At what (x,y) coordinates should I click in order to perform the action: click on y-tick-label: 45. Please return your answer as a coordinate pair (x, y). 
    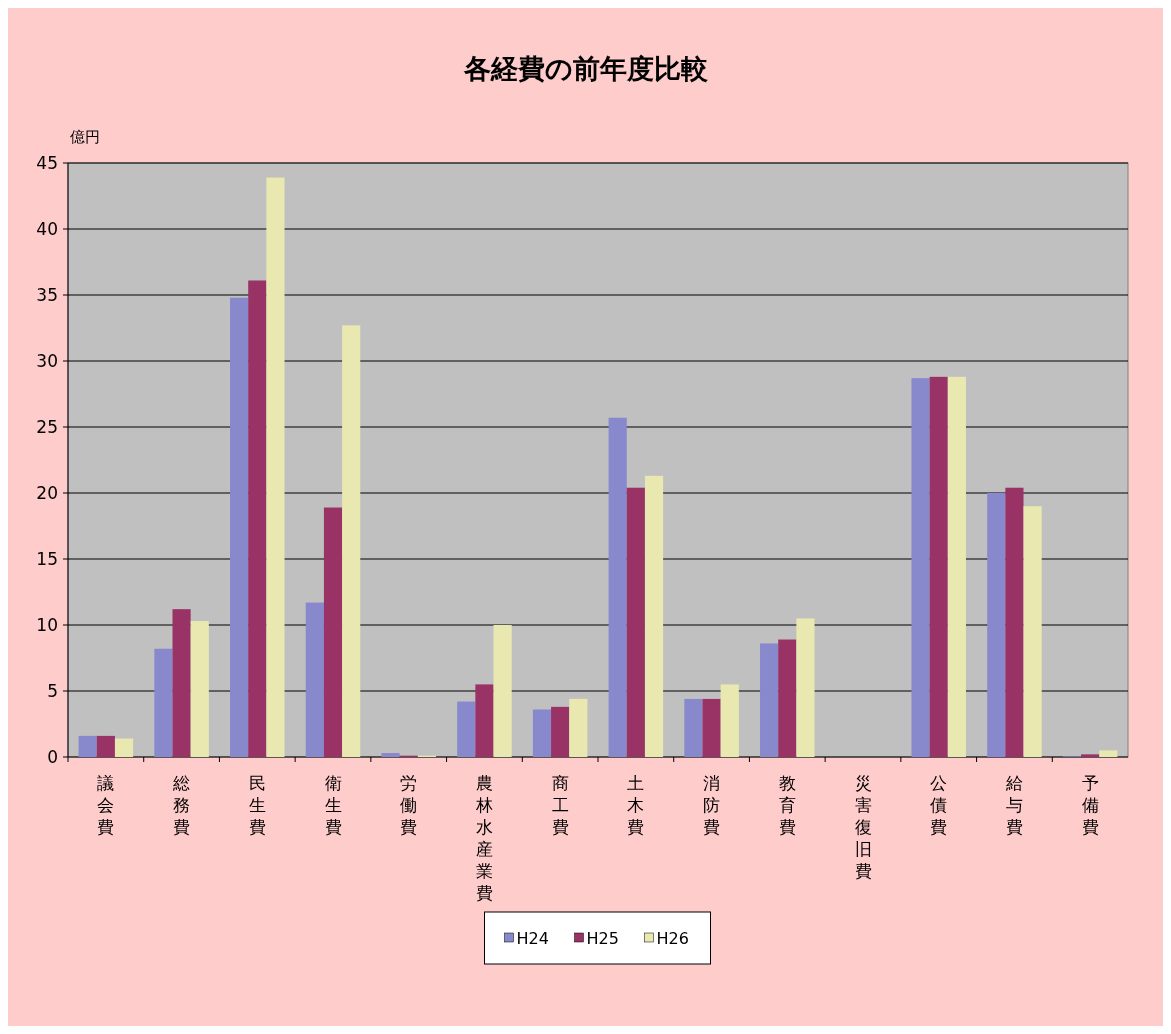
    Looking at the image, I should click on (47, 163).